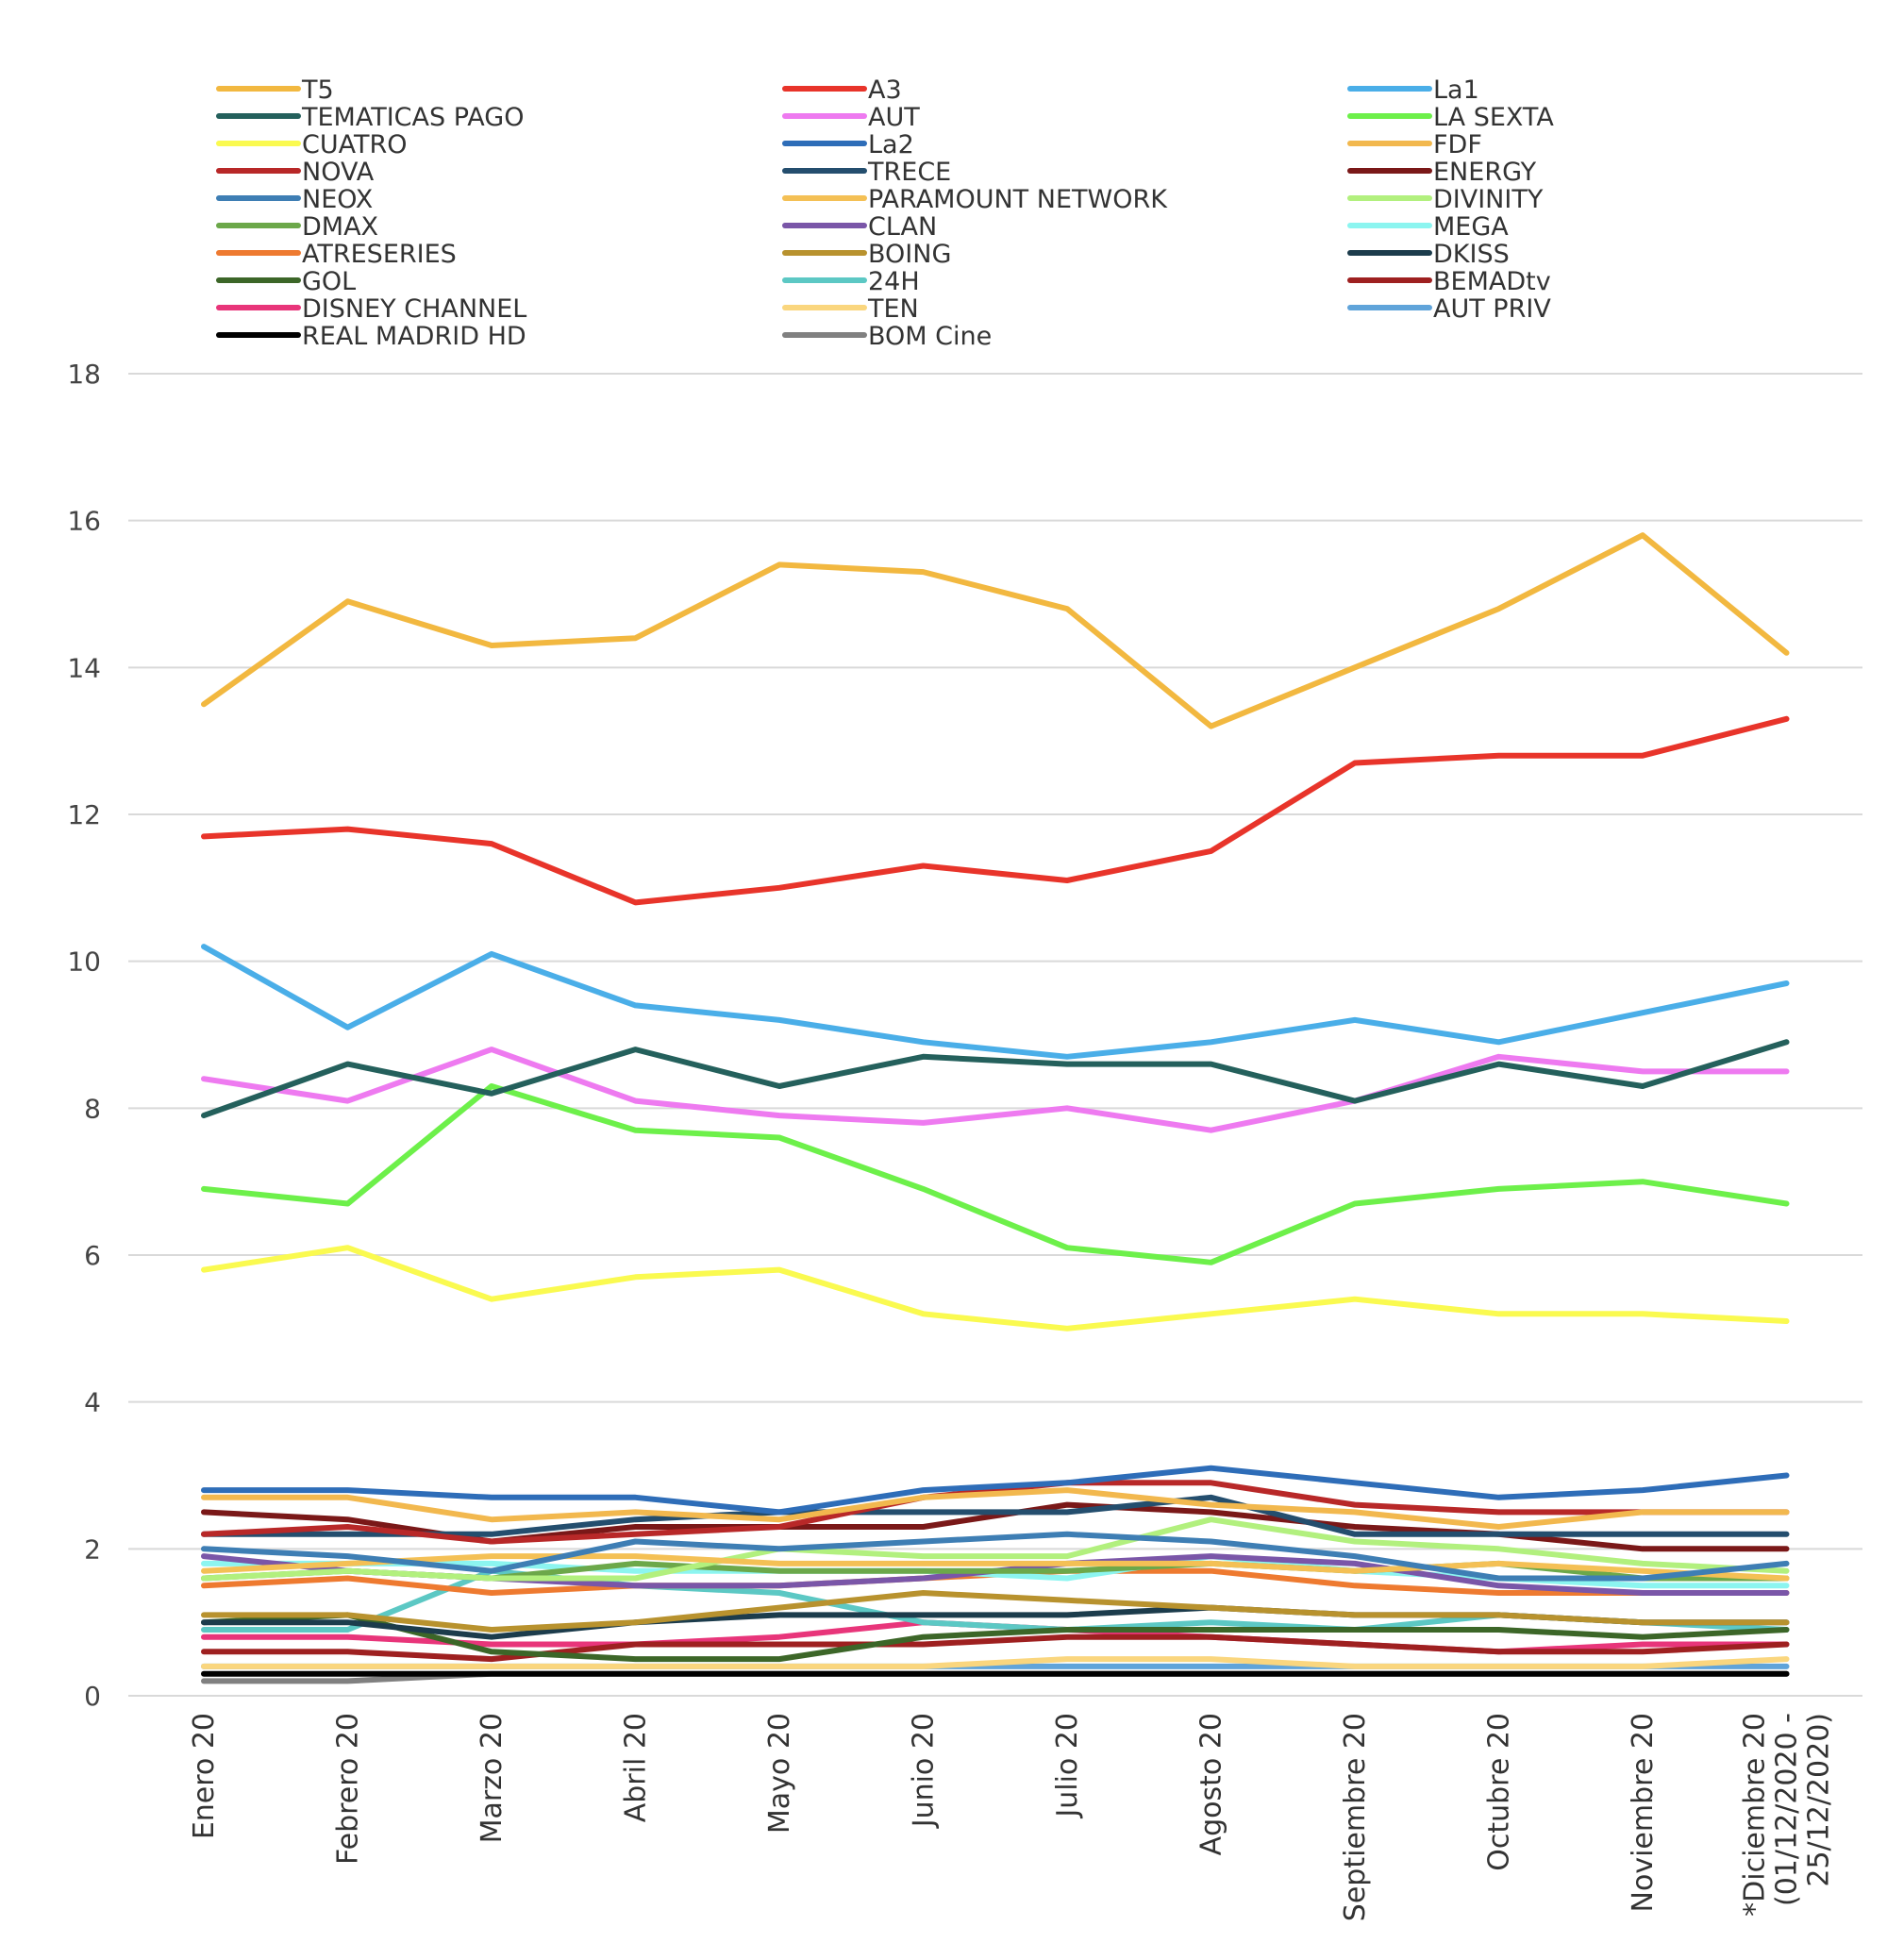  What do you see at coordinates (1787, 1810) in the screenshot?
I see `x-tick-label-11-1: (01/12/2020 -` at bounding box center [1787, 1810].